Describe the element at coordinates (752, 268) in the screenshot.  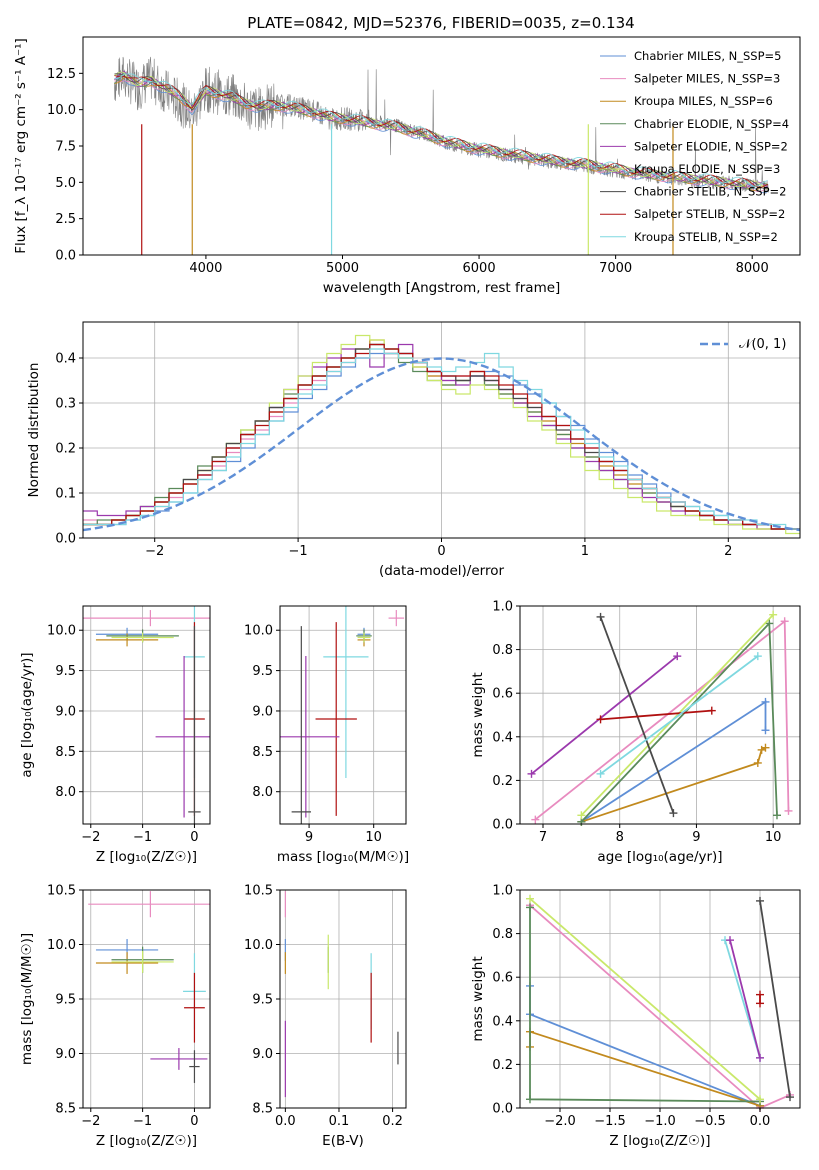
I see `x-tick-label: 8000` at that location.